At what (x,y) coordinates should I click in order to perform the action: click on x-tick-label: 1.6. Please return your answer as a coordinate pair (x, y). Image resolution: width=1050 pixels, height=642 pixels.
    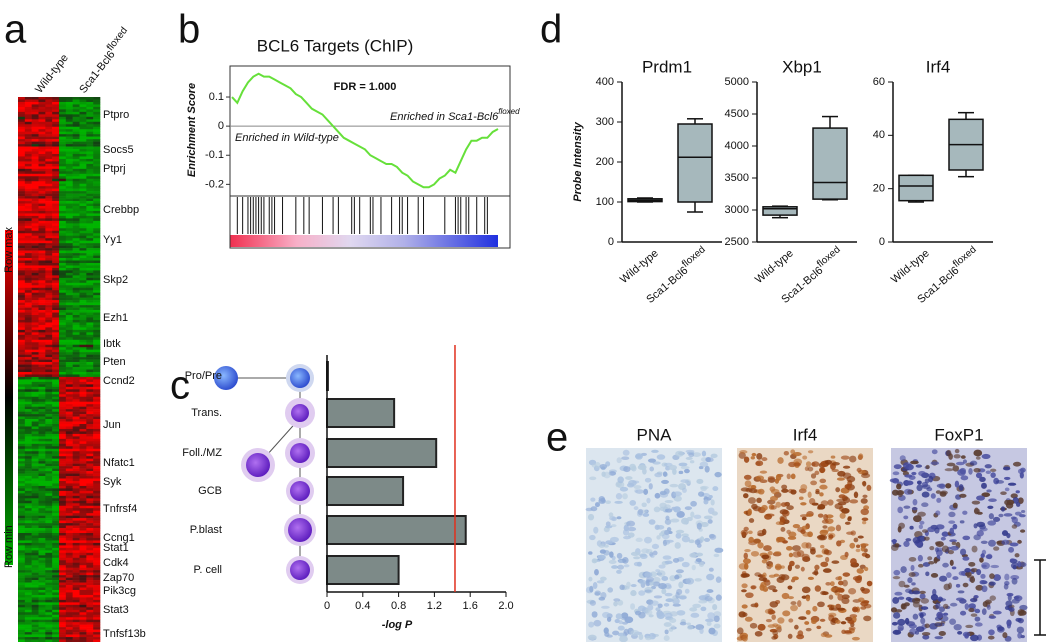
    Looking at the image, I should click on (470, 606).